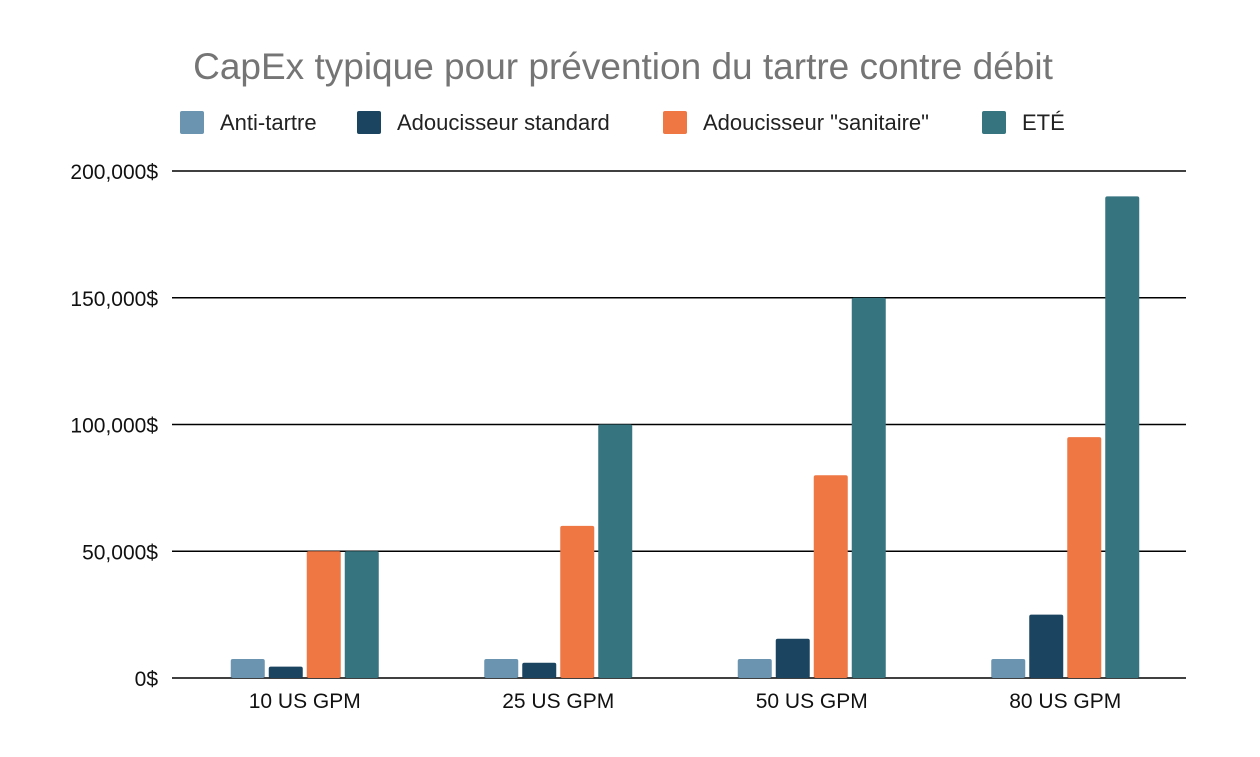 The width and height of the screenshot is (1260, 757). Describe the element at coordinates (114, 172) in the screenshot. I see `y-tick-label: 200,000$` at that location.